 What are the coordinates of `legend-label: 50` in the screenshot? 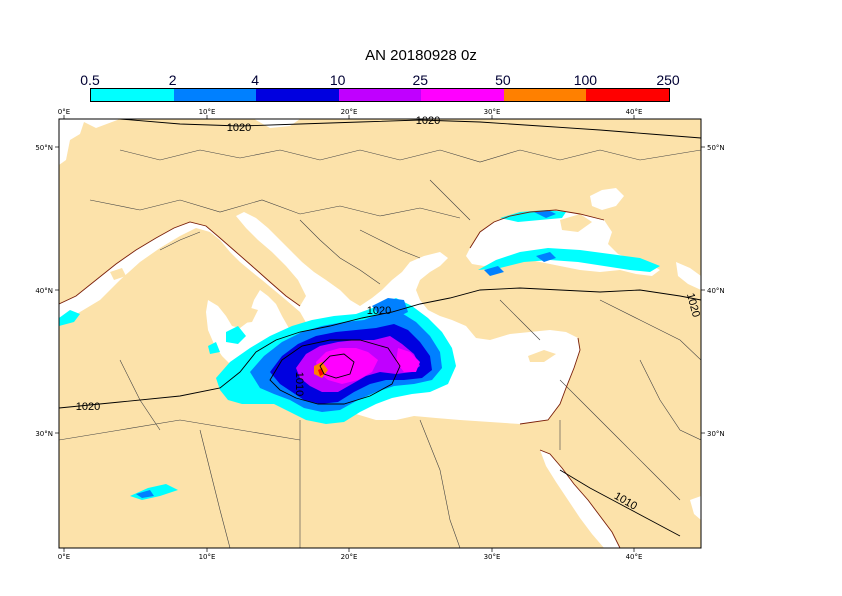 It's located at (503, 80).